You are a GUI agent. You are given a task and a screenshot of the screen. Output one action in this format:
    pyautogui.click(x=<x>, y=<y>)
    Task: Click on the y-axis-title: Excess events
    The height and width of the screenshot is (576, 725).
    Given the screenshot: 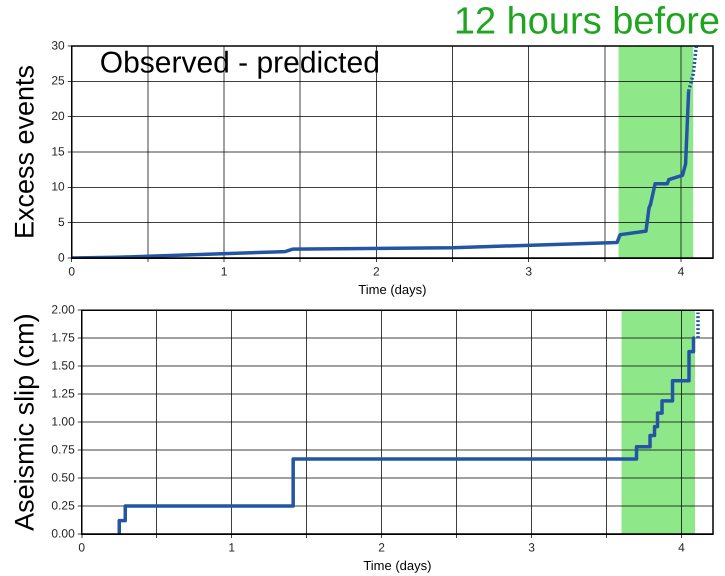 What is the action you would take?
    pyautogui.click(x=25, y=152)
    